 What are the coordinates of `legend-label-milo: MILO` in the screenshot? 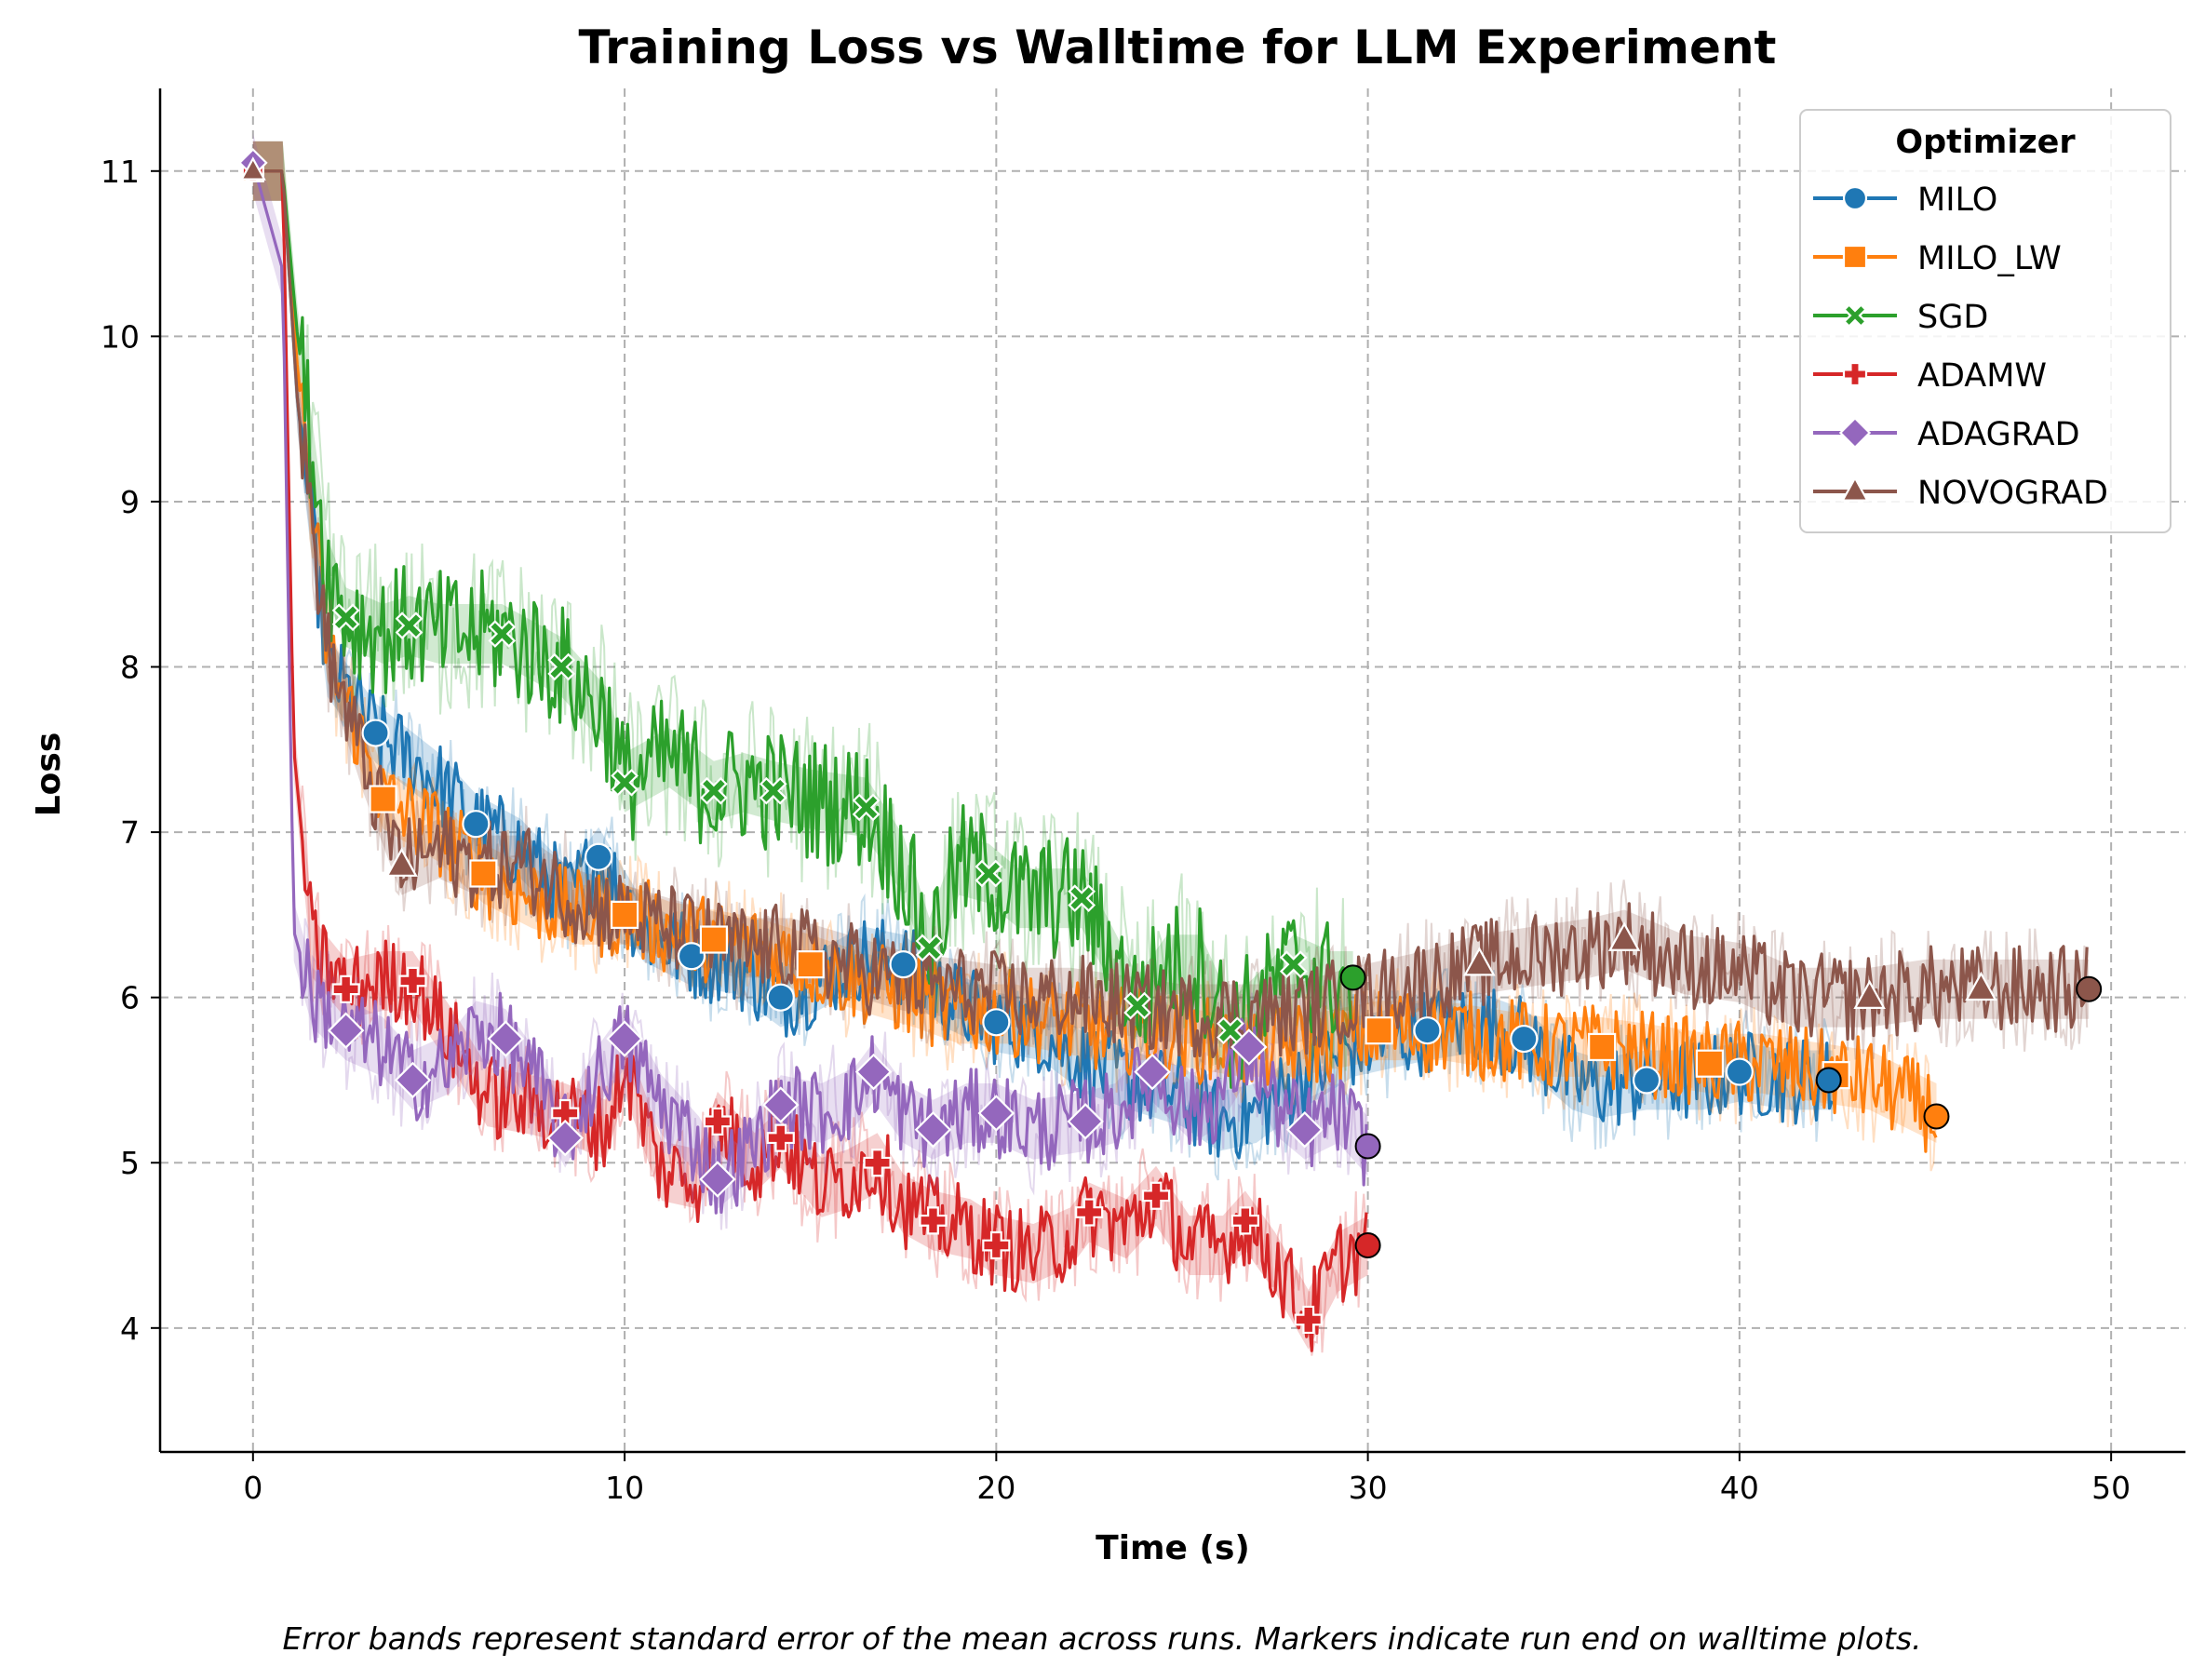 It's located at (1957, 200).